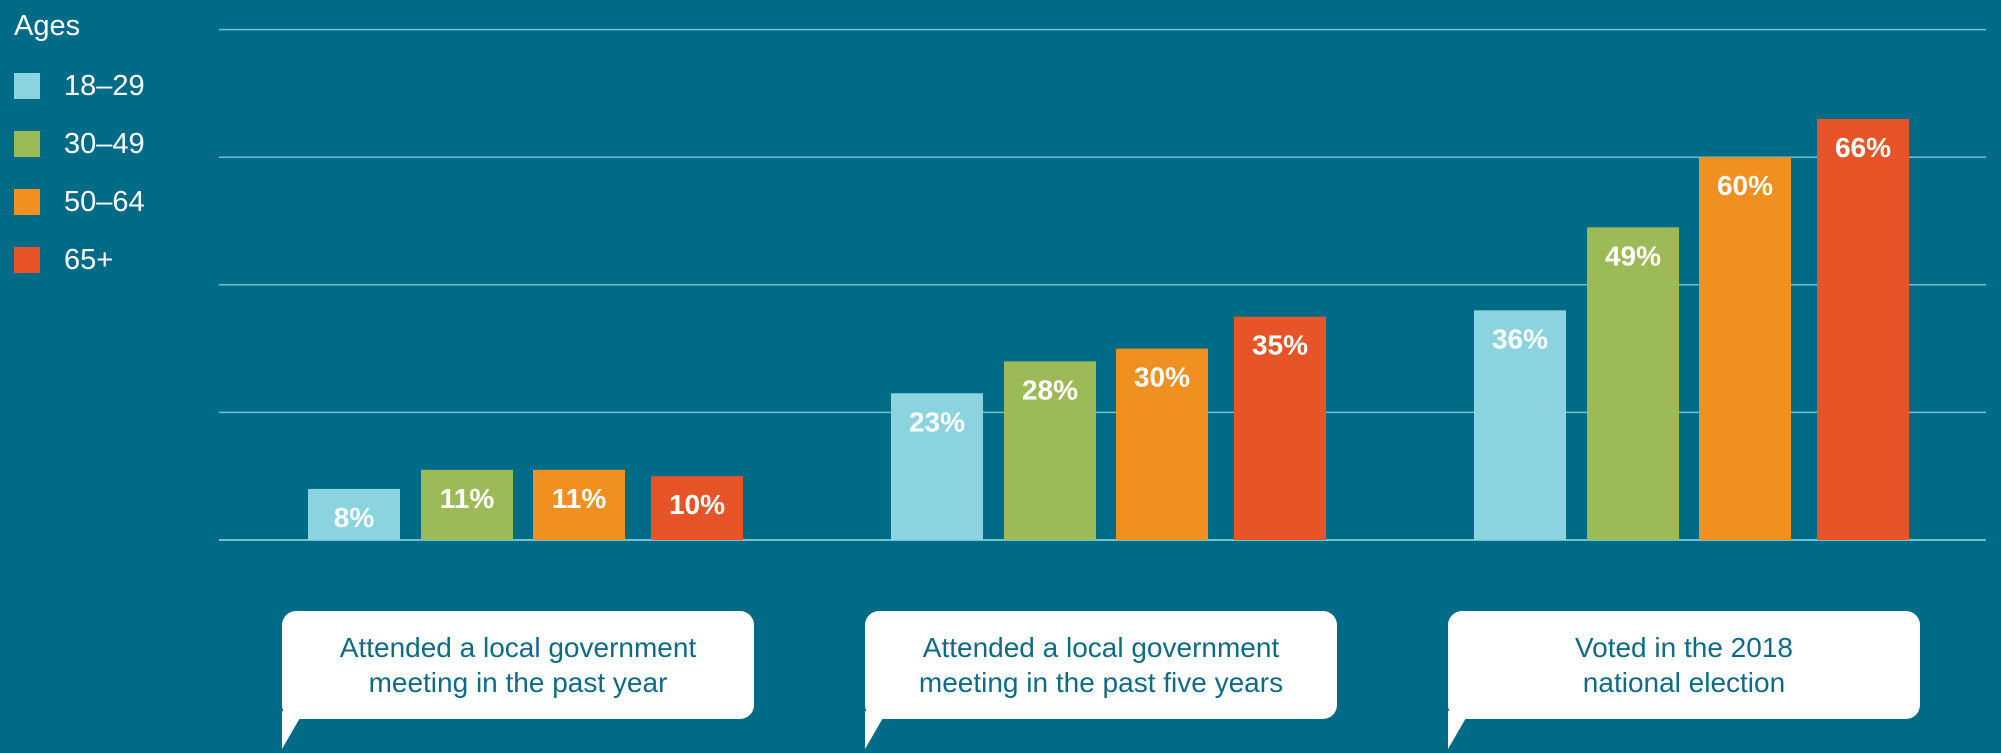 This screenshot has width=2001, height=753. I want to click on legend-label: 50–64, so click(104, 201).